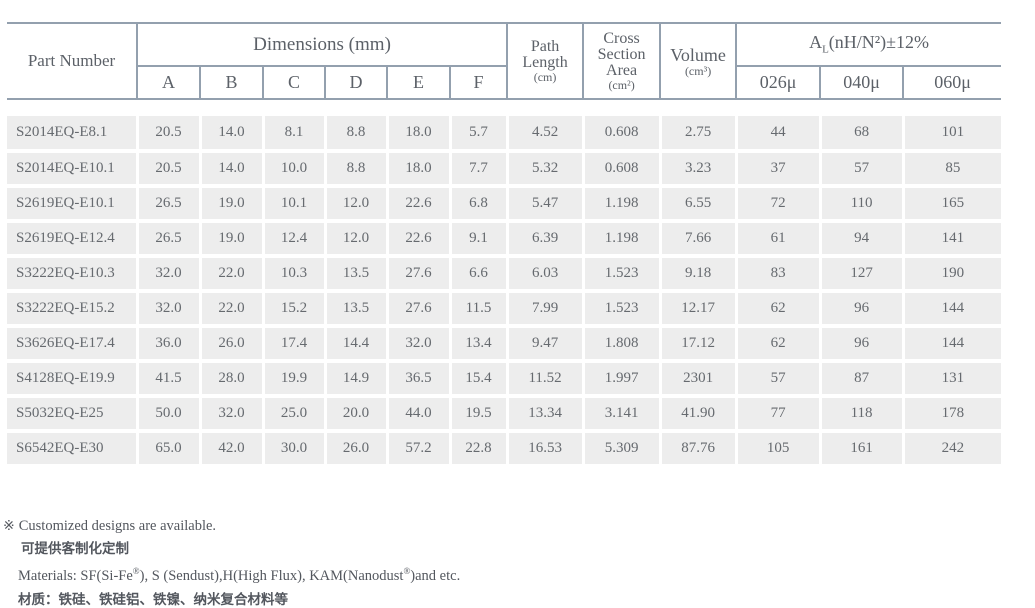  What do you see at coordinates (952, 204) in the screenshot?
I see `value-cell: 165` at bounding box center [952, 204].